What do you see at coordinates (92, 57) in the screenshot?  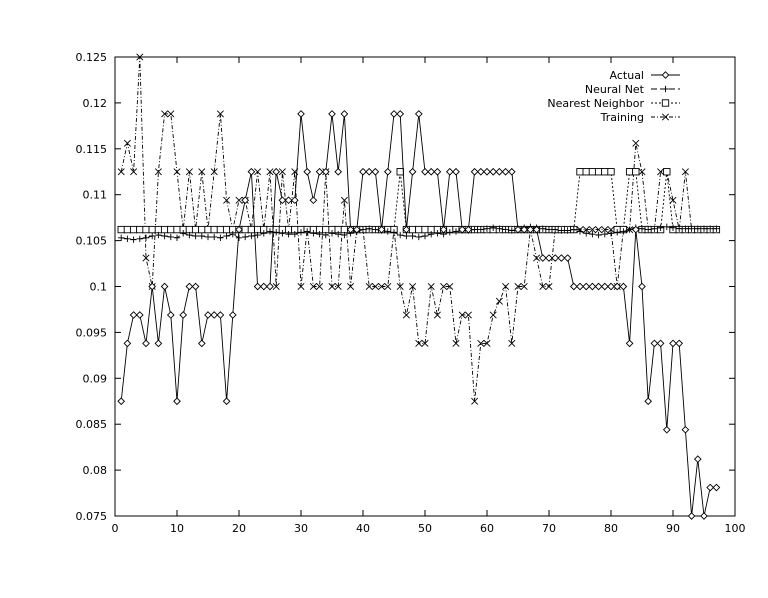 I see `y-tick-label: 0.125` at bounding box center [92, 57].